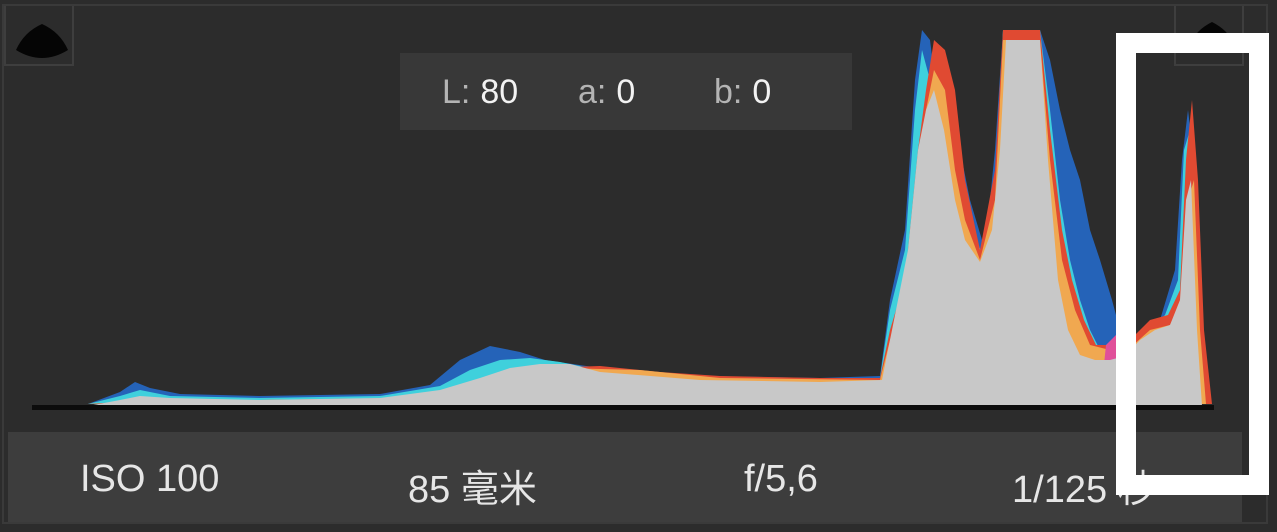 This screenshot has height=532, width=1277. Describe the element at coordinates (781, 479) in the screenshot. I see `aperture-value: f/5,6` at that location.